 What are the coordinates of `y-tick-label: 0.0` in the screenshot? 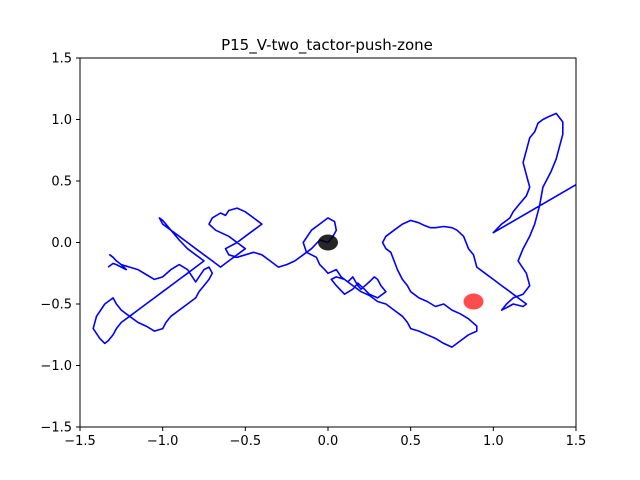 It's located at (61, 243).